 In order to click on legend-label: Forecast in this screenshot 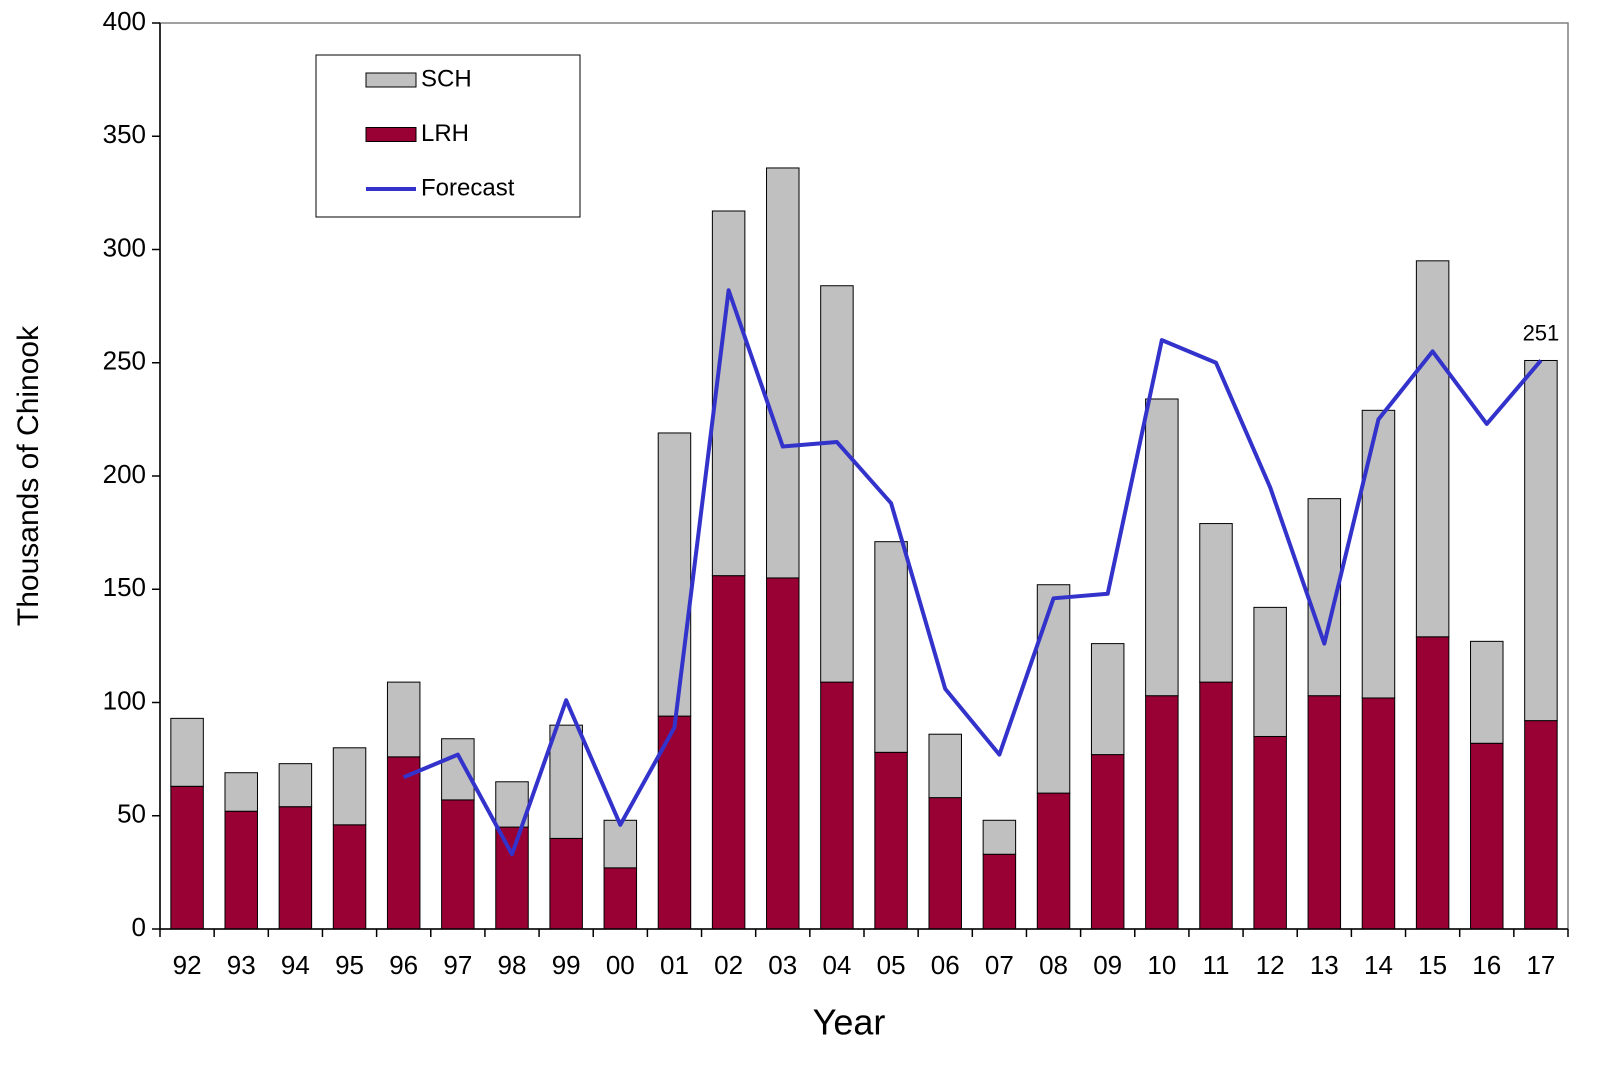, I will do `click(468, 187)`.